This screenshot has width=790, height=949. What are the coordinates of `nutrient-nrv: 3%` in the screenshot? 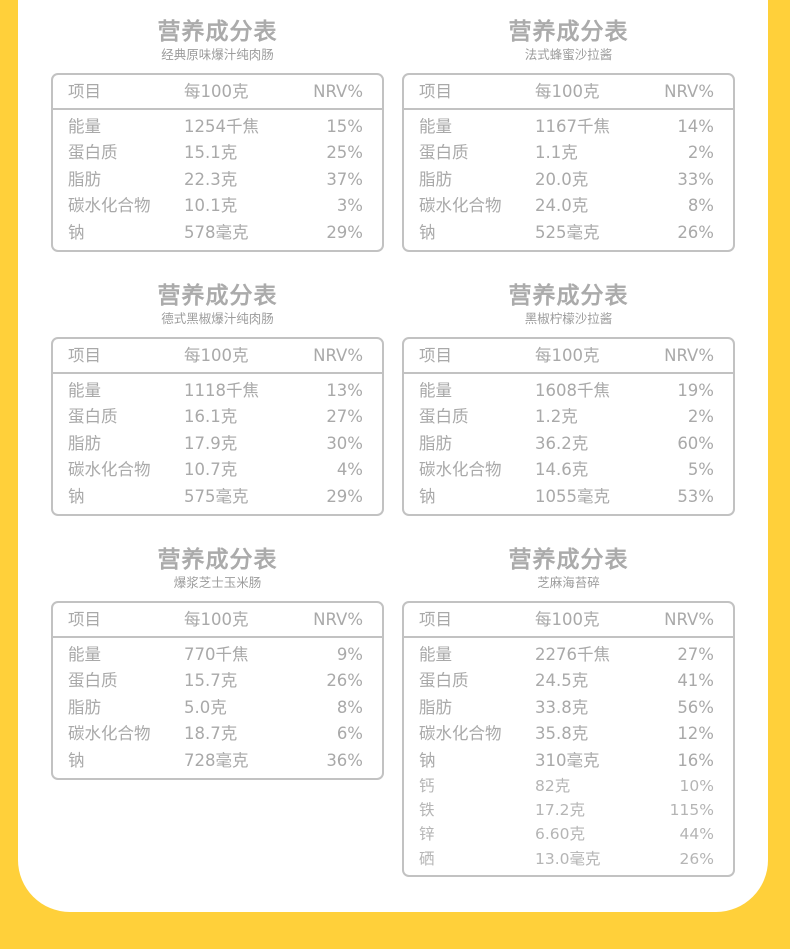 It's located at (349, 206).